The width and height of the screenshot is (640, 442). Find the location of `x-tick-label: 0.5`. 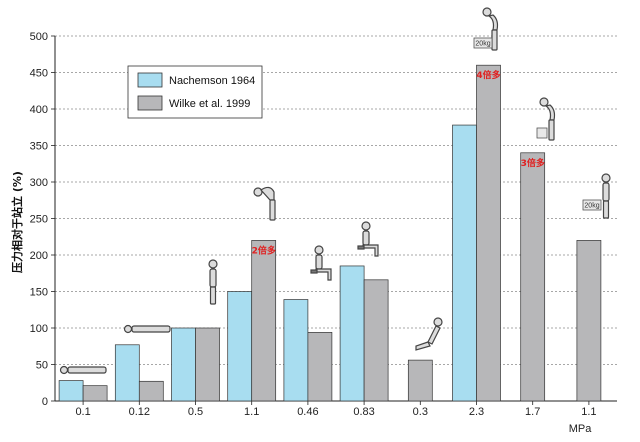

x-tick-label: 0.5 is located at coordinates (195, 412).